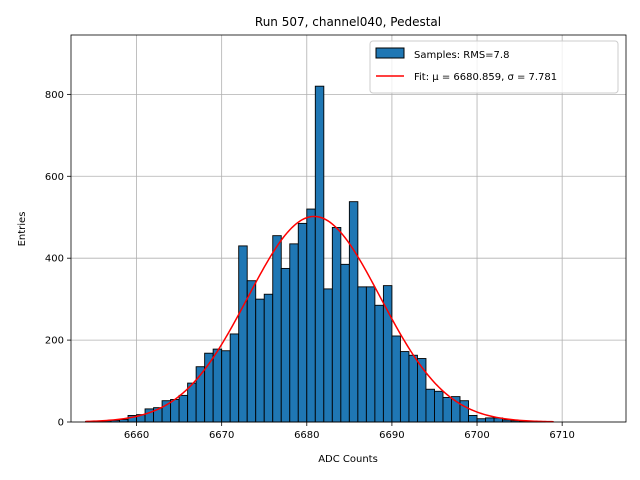  What do you see at coordinates (61, 423) in the screenshot?
I see `y-tick-label: 0` at bounding box center [61, 423].